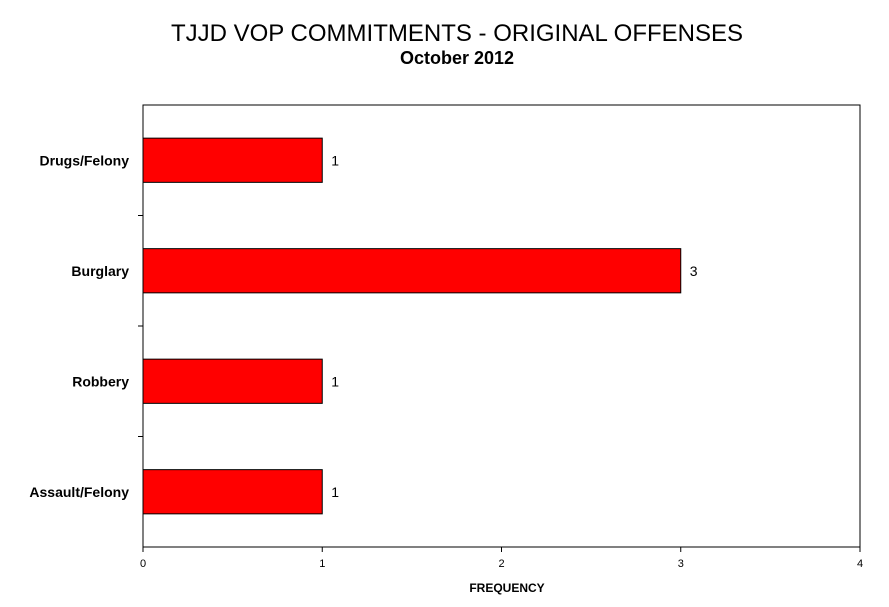  I want to click on chart-subtitle: October 2012, so click(457, 58).